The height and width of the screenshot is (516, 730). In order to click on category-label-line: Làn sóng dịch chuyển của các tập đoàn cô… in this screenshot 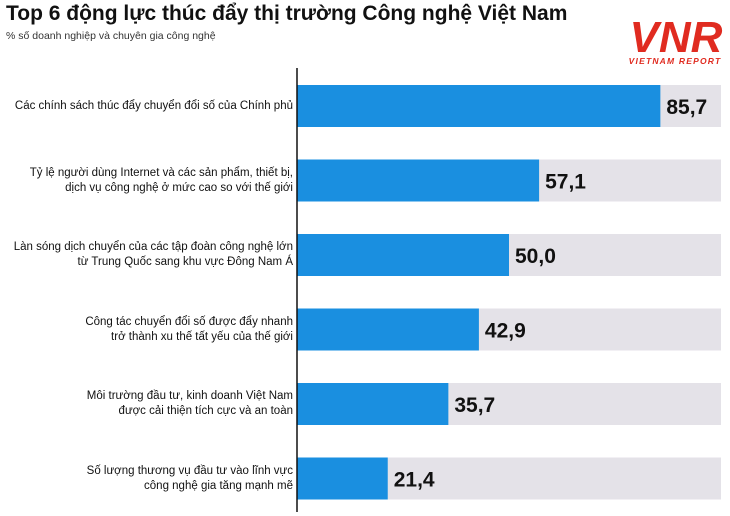, I will do `click(153, 247)`.